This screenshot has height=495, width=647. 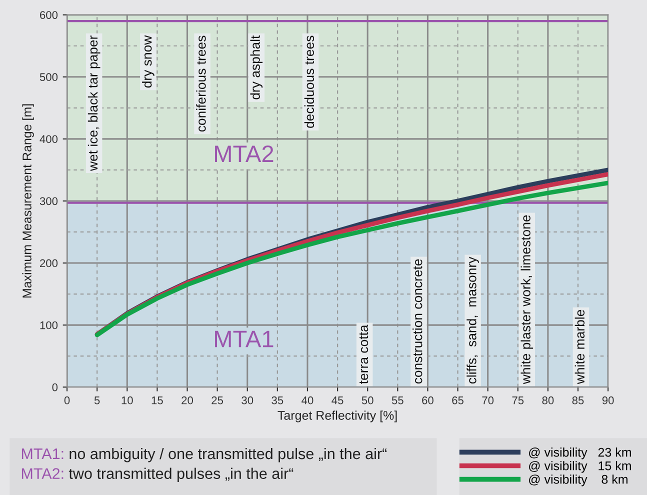 What do you see at coordinates (157, 400) in the screenshot?
I see `x-tick-label: 15` at bounding box center [157, 400].